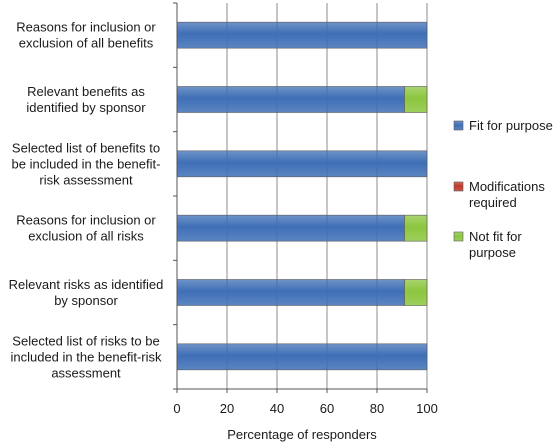  I want to click on x-tick-label: 80, so click(377, 408).